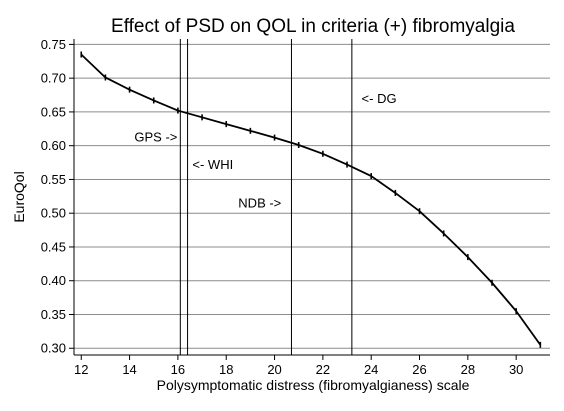 The width and height of the screenshot is (564, 411). What do you see at coordinates (53, 44) in the screenshot?
I see `y-tick-label: 0.75` at bounding box center [53, 44].